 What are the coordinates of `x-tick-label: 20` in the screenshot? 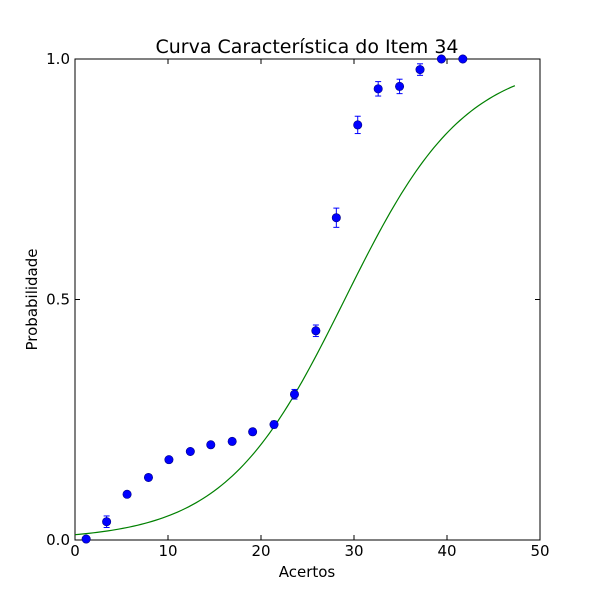 It's located at (260, 551).